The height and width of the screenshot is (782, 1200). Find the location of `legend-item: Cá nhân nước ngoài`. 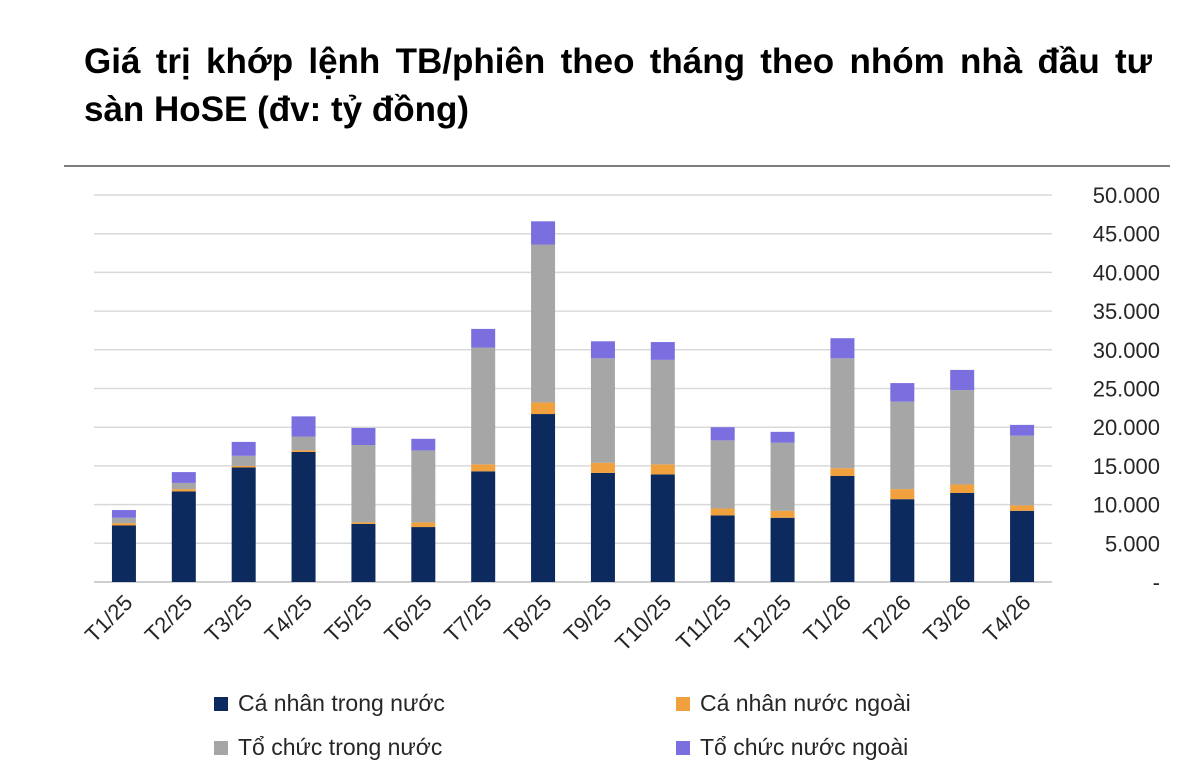

legend-item: Cá nhân nước ngoài is located at coordinates (793, 703).